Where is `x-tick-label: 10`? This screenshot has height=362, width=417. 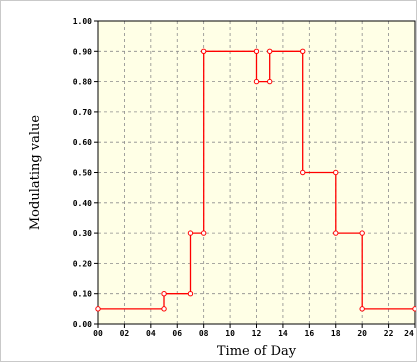
x-tick-label: 10 is located at coordinates (230, 333).